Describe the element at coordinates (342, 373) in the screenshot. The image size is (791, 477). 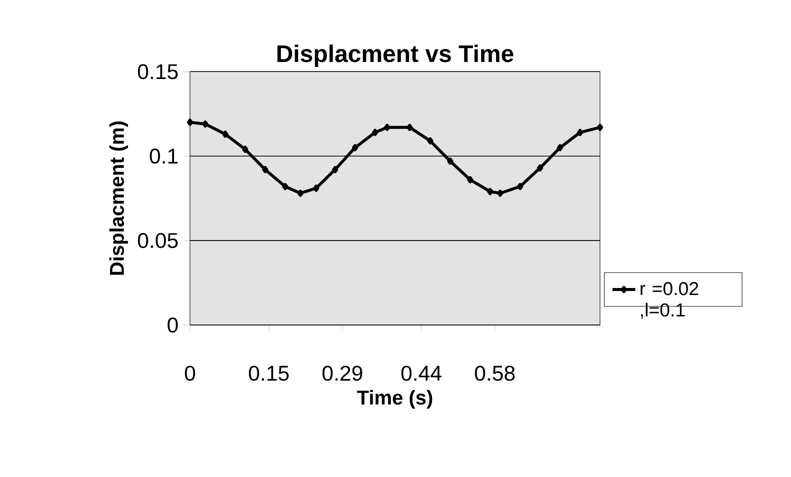
I see `x-tick-label: 0.29` at that location.